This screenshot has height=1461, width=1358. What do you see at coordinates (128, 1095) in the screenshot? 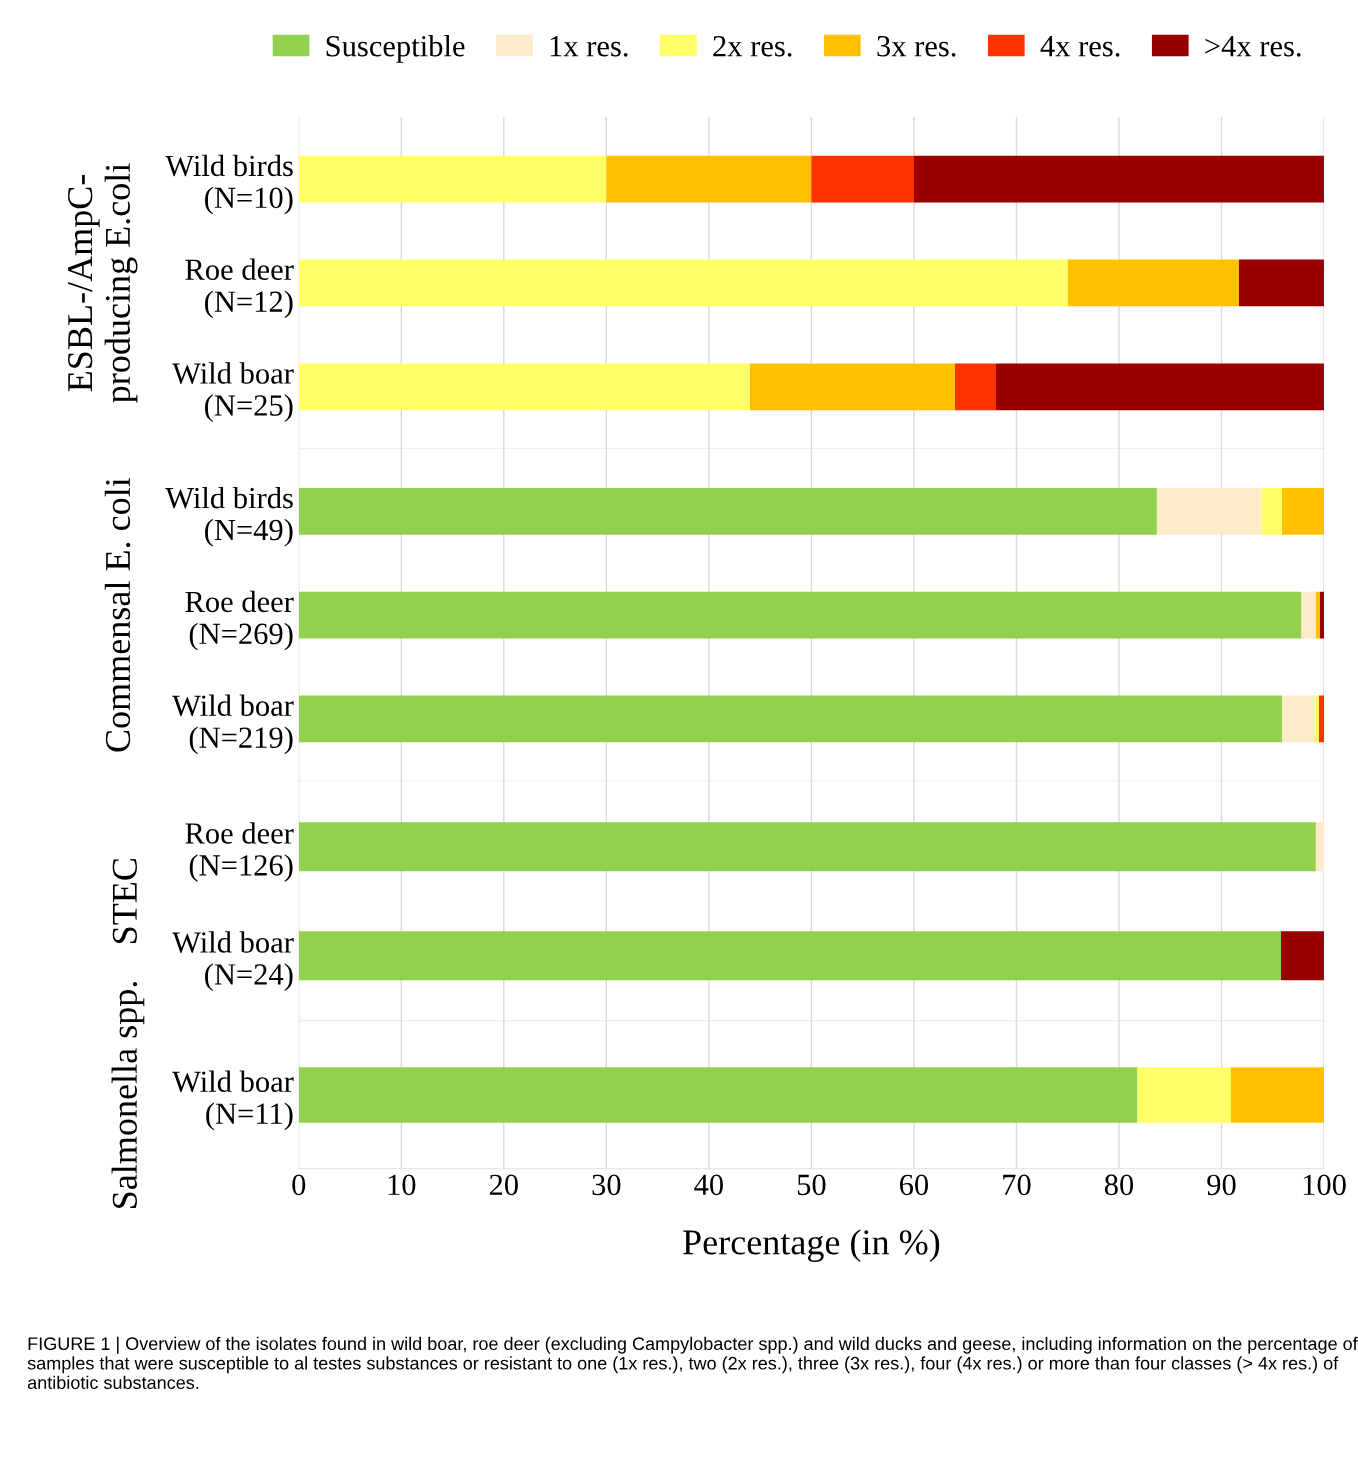
I see `y-axis-title: Salmonella spp.` at bounding box center [128, 1095].